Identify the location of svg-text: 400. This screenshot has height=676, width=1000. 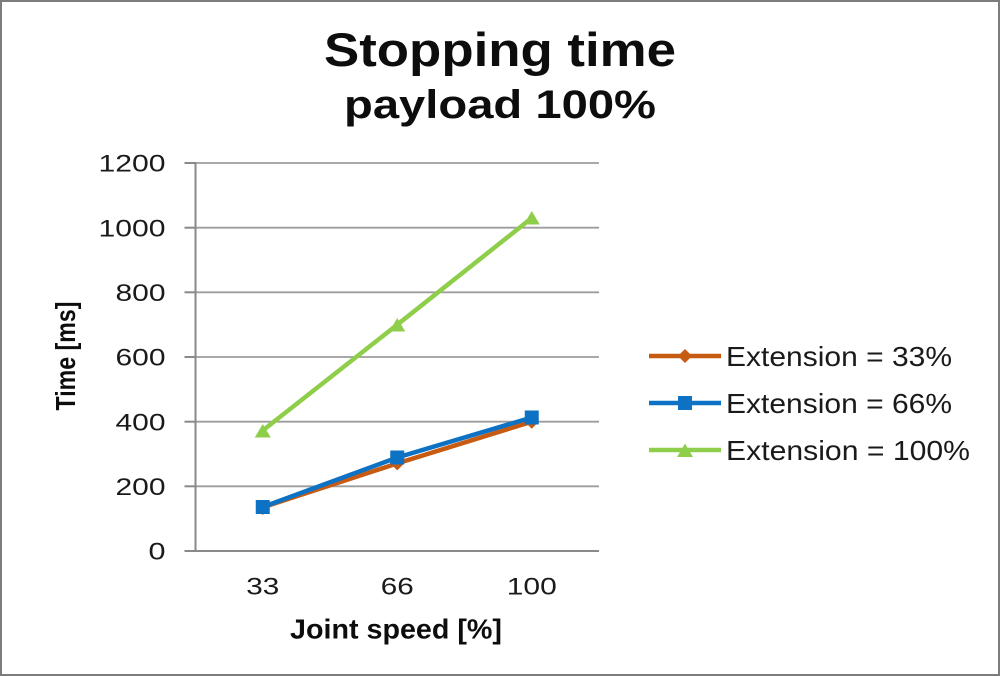
(141, 422).